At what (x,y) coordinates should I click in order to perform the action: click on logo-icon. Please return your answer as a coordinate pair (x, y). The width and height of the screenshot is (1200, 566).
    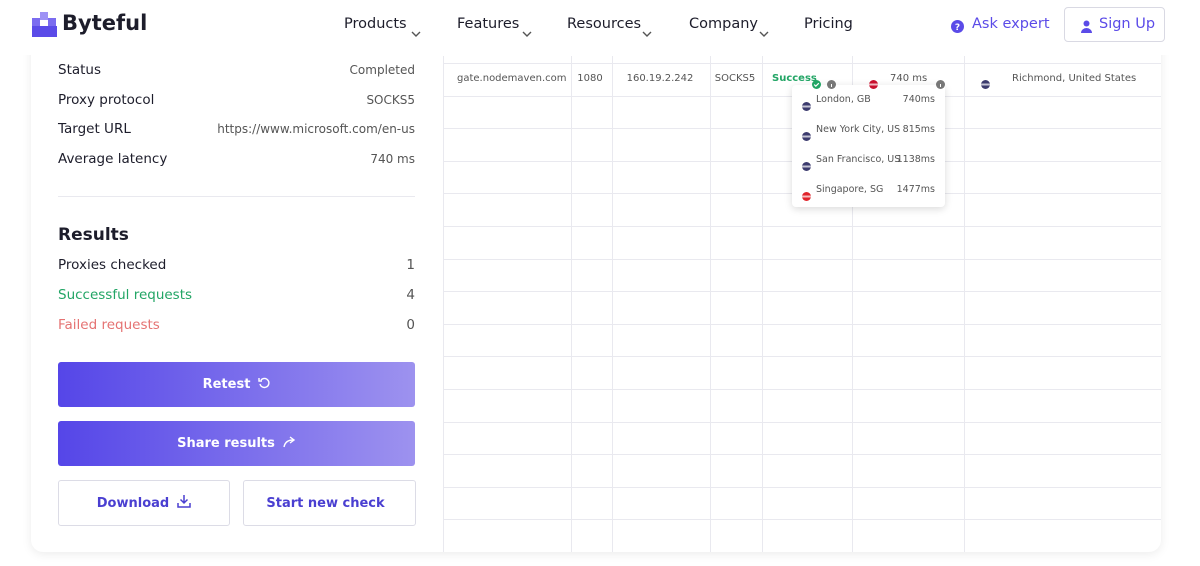
    Looking at the image, I should click on (44, 26).